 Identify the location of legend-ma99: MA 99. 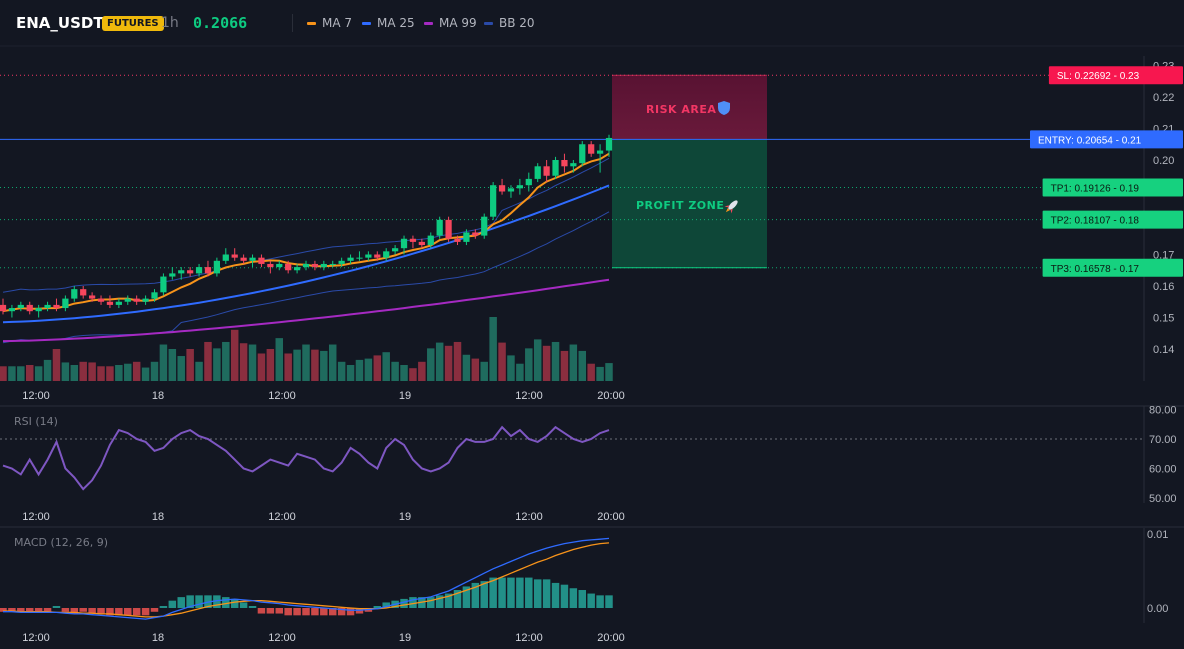
(450, 23).